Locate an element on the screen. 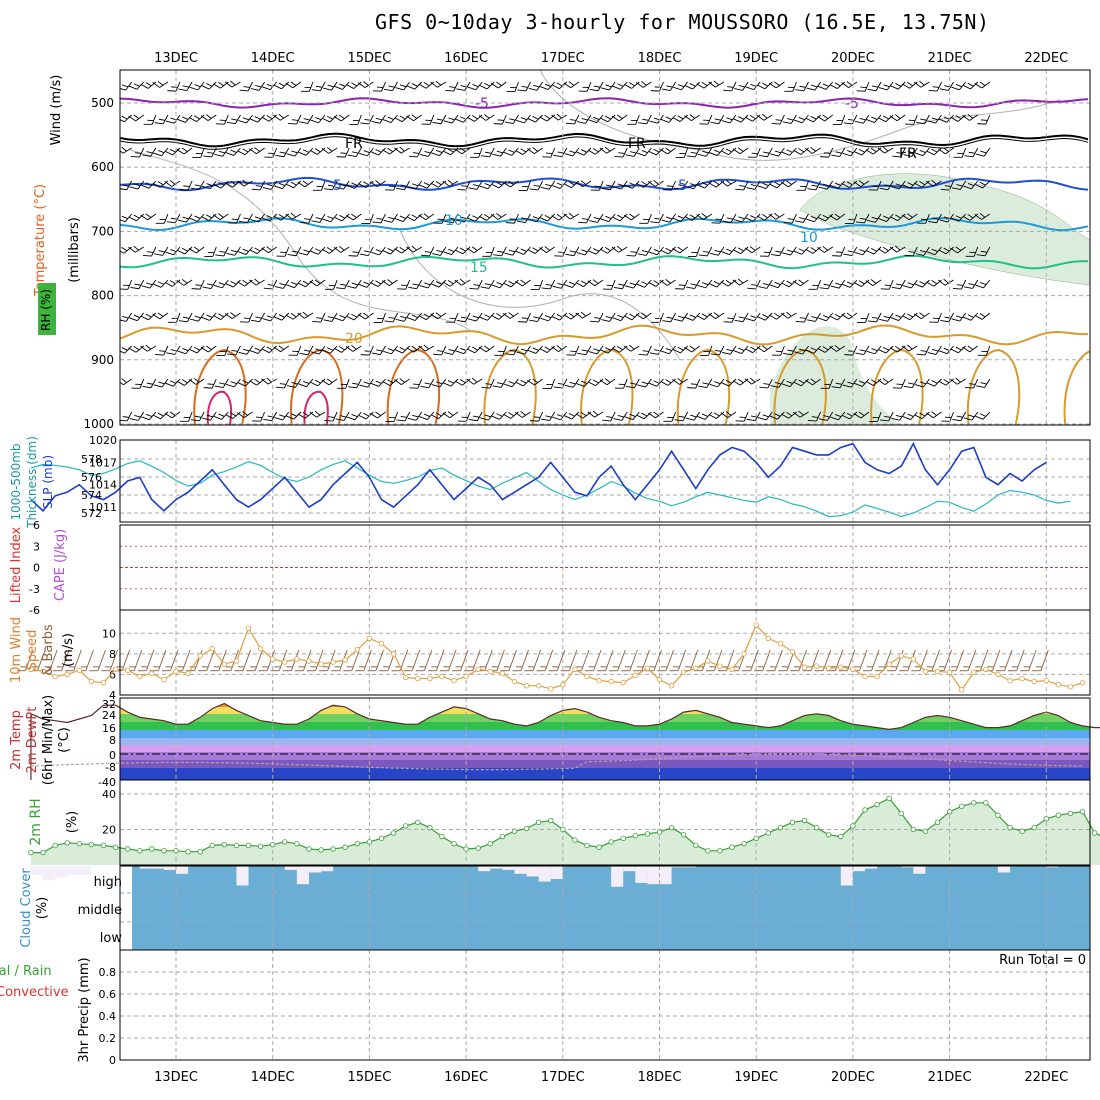 The width and height of the screenshot is (1100, 1100). rh2m-label: 2m RH is located at coordinates (36, 821).